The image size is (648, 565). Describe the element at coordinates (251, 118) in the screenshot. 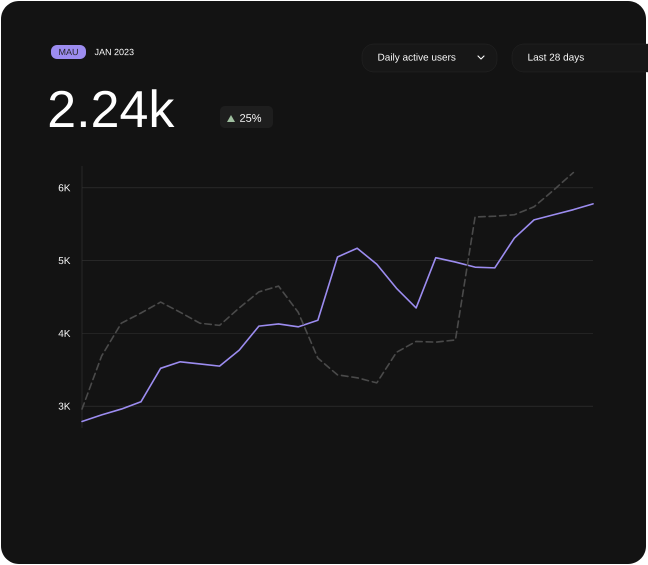

I see `text: 25%` at that location.